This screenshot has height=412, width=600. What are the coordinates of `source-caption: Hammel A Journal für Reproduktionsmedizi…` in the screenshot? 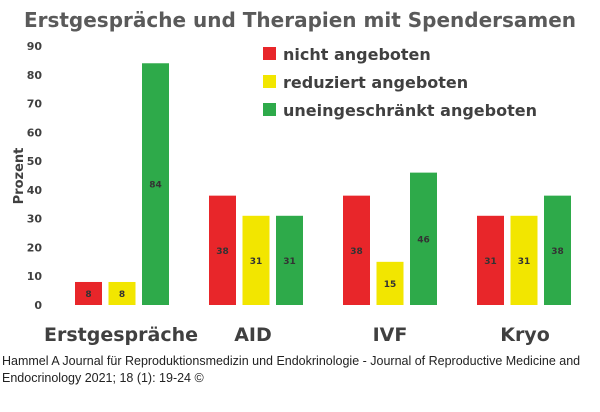 It's located at (291, 369).